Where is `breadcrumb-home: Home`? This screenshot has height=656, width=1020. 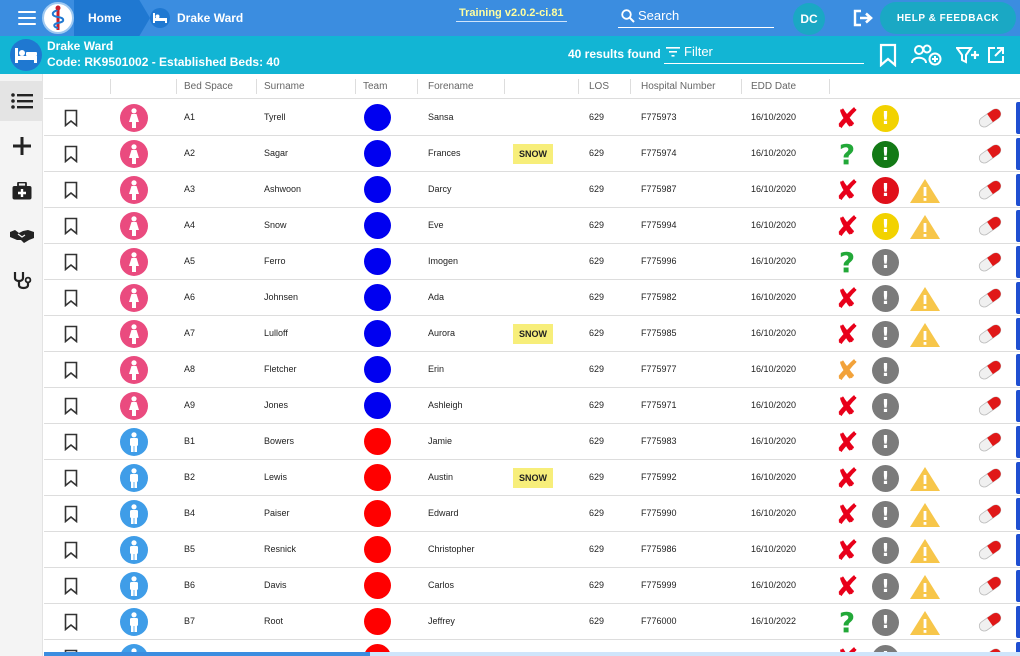 breadcrumb-home: Home is located at coordinates (112, 18).